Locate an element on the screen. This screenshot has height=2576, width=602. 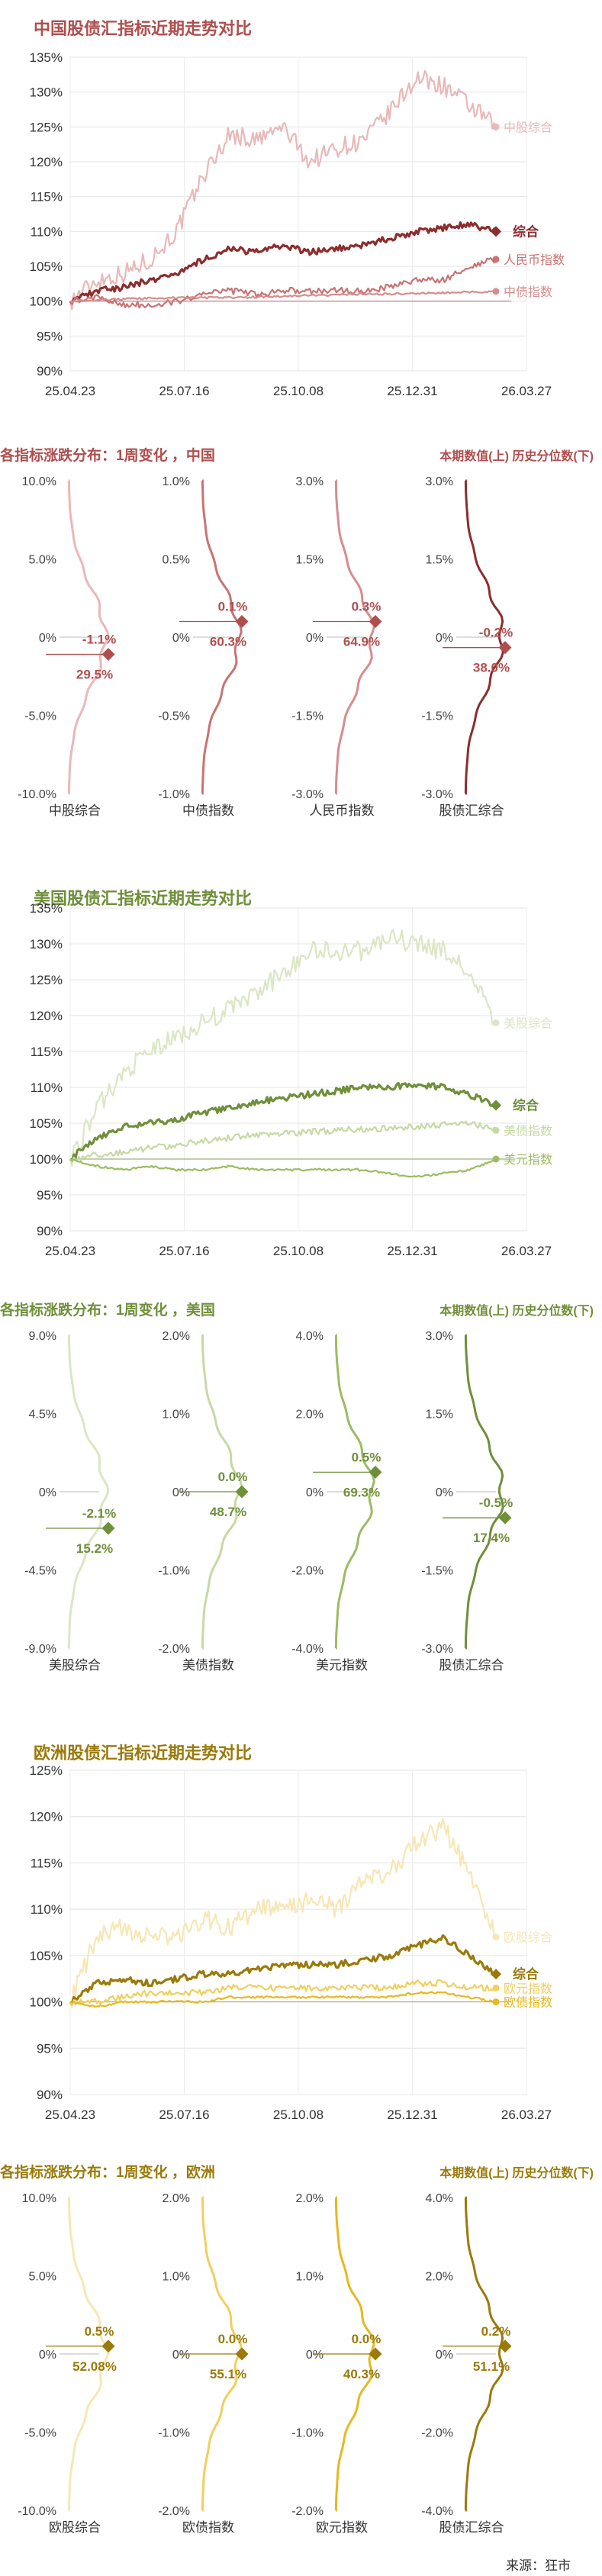
distribution-panel-3: 3.0% 1.5% 0% -1.5% -3.0% -0.5% 17.4% 股债汇综合 is located at coordinates (467, 1501).